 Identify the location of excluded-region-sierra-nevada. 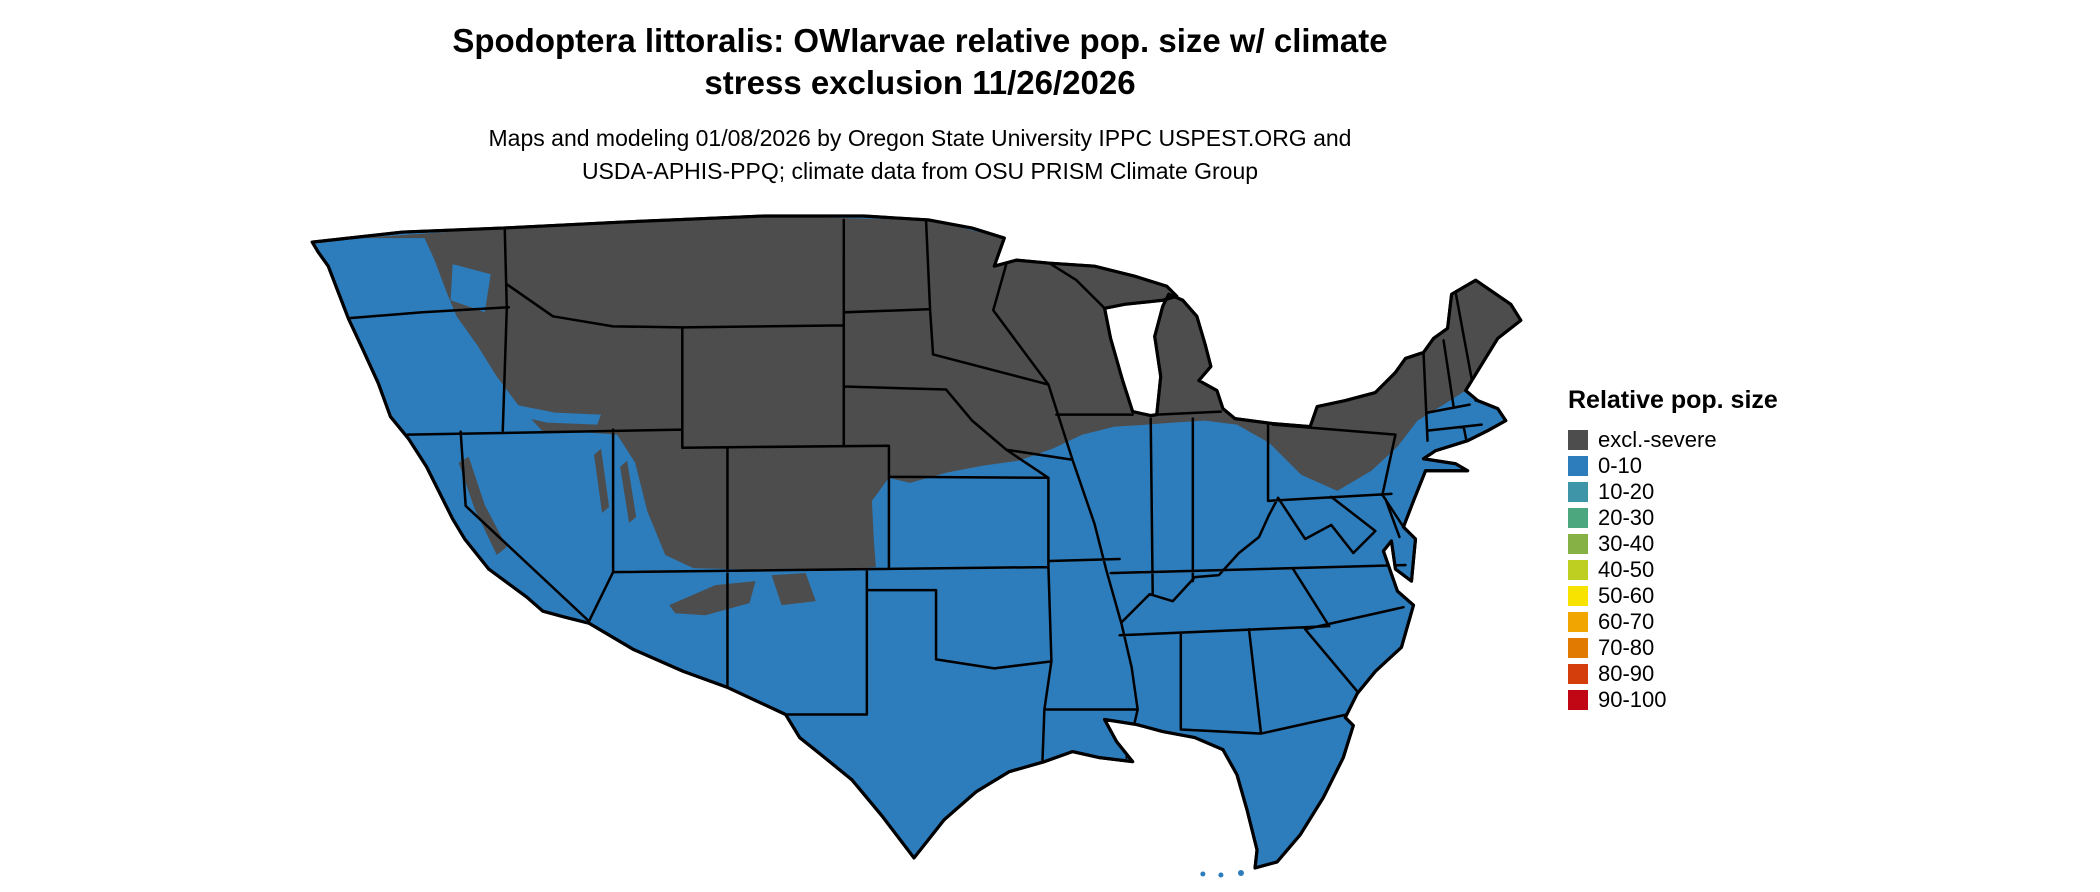
(482, 506).